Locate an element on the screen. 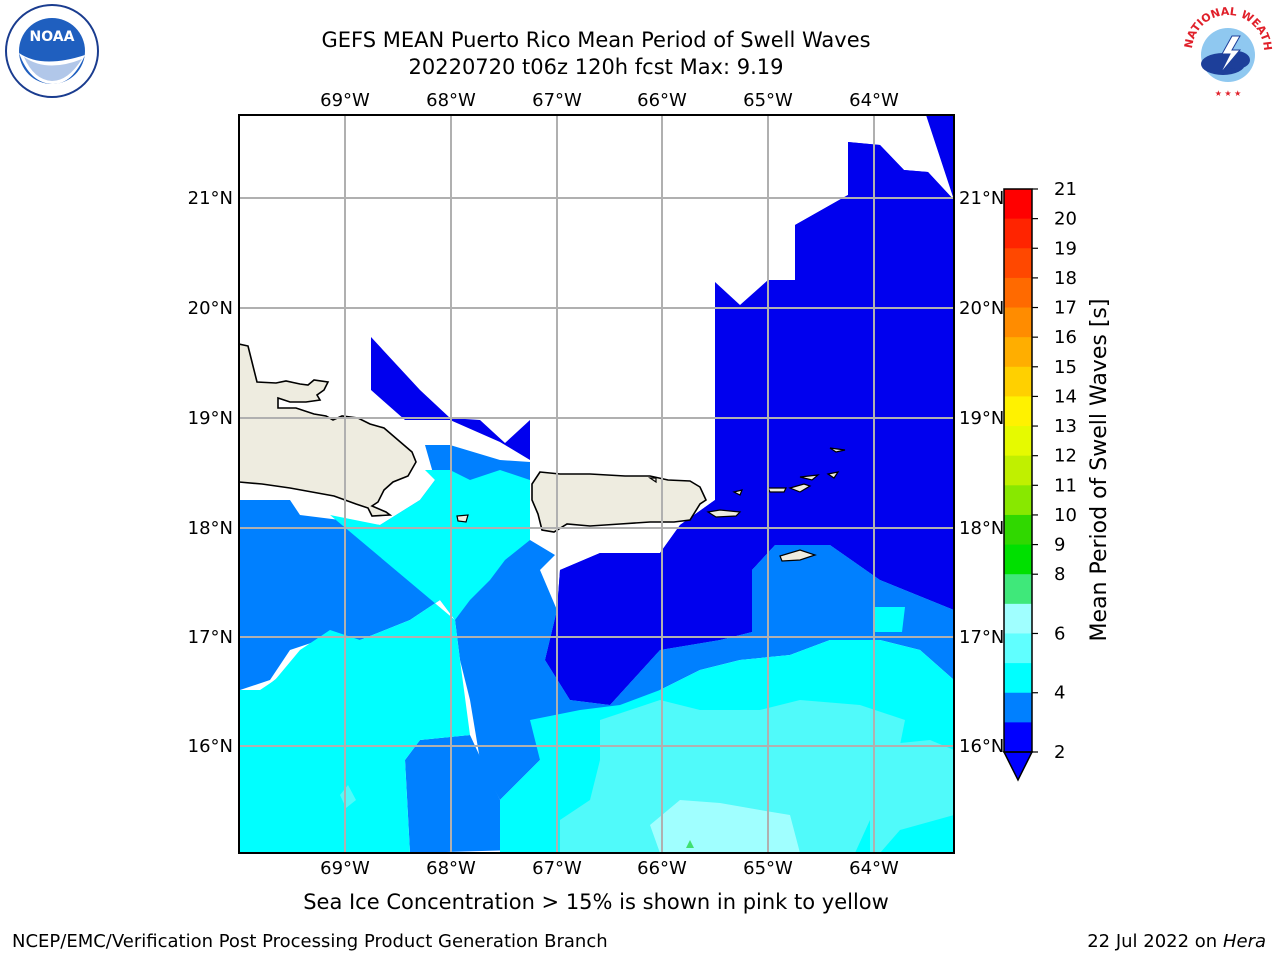 This screenshot has width=1280, height=960. colorbar-tick-label: 10 is located at coordinates (1065, 515).